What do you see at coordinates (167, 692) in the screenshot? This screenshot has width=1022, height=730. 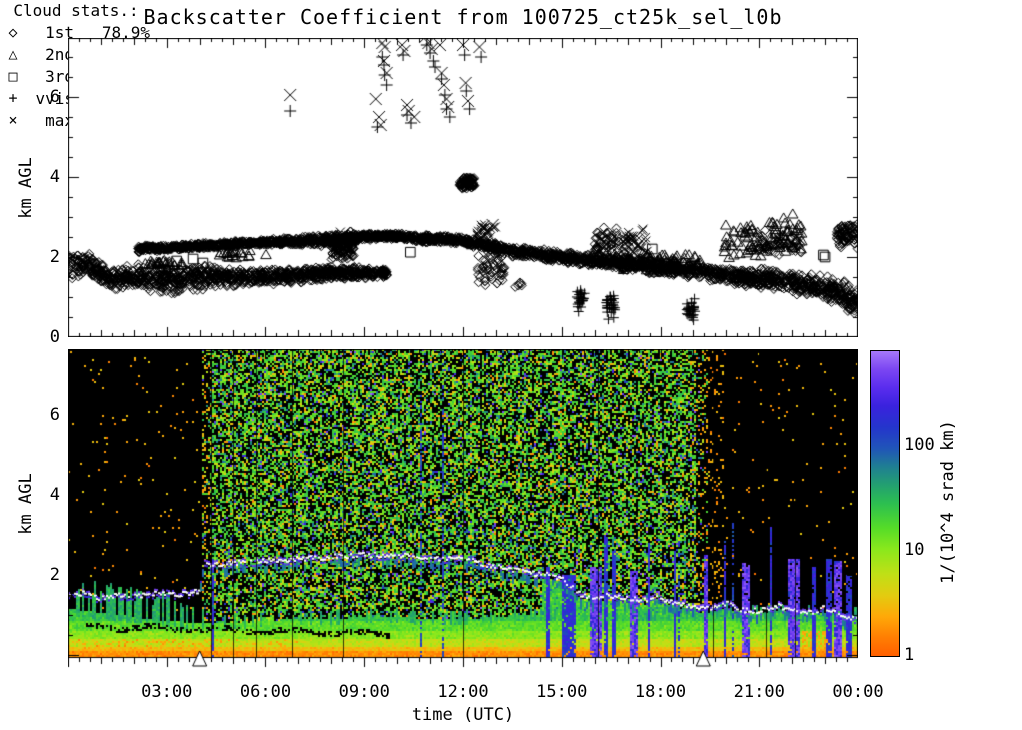 I see `x-tick-label: 03:00` at bounding box center [167, 692].